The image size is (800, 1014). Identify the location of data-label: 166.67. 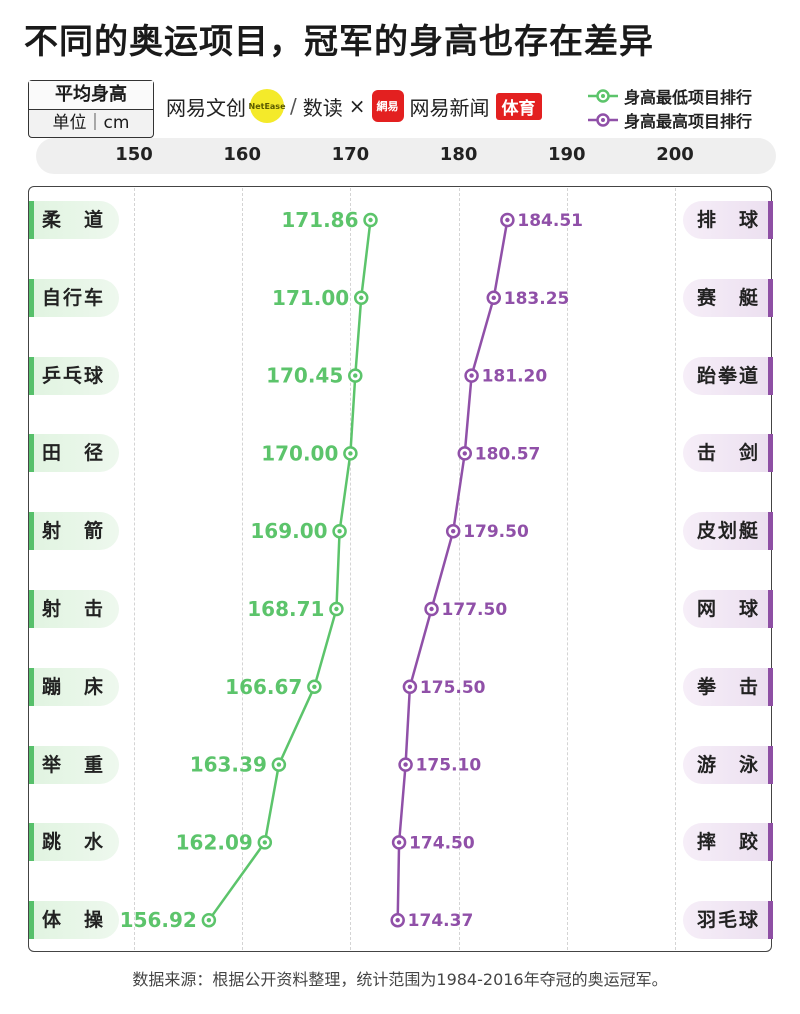
(263, 687).